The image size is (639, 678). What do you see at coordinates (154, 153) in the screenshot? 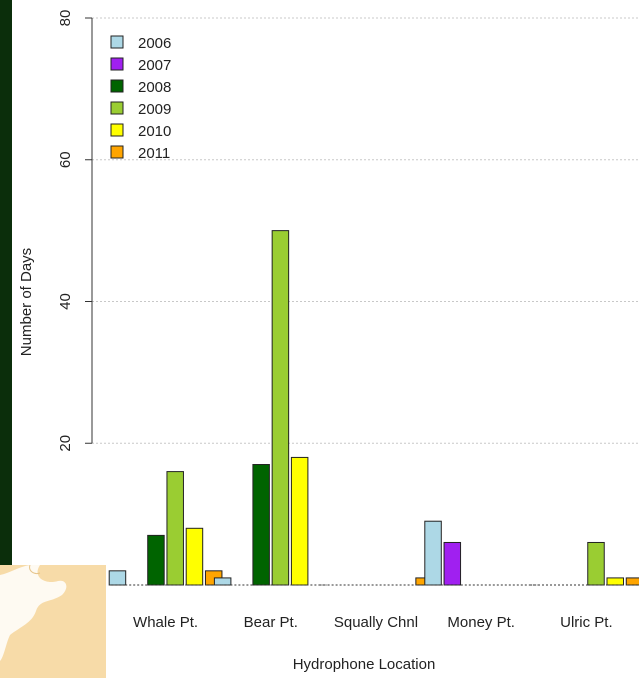
I see `legend-label: 2011` at bounding box center [154, 153].